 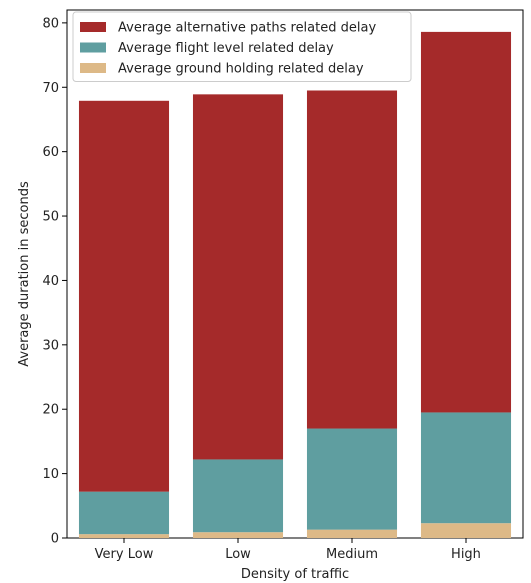 I want to click on x-tick-label-3: Medium, so click(x=352, y=554).